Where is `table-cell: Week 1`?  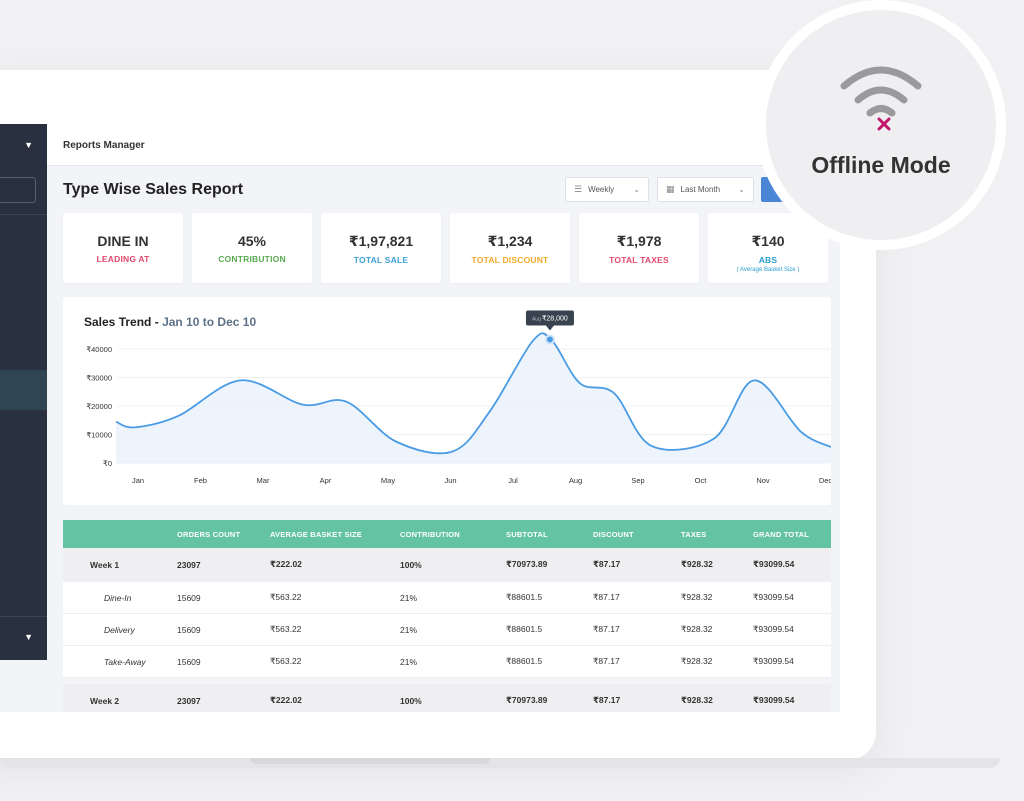
table-cell: Week 1 is located at coordinates (105, 564).